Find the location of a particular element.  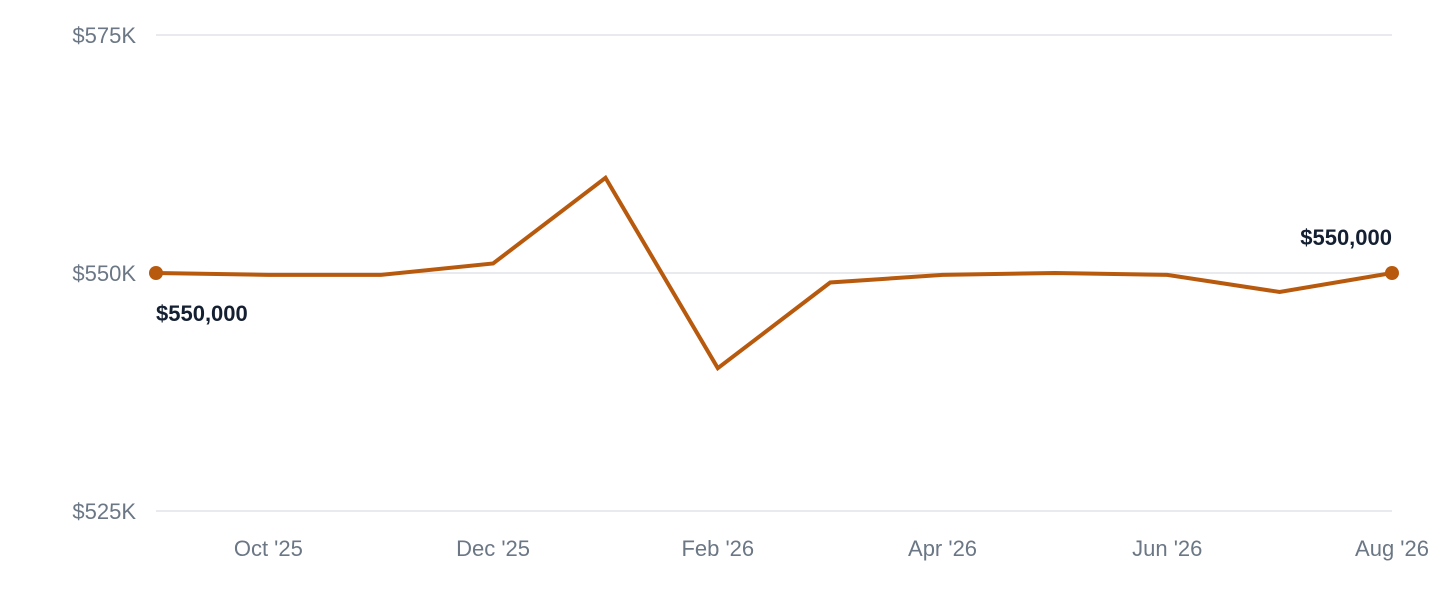

start-point-marker is located at coordinates (156, 273).